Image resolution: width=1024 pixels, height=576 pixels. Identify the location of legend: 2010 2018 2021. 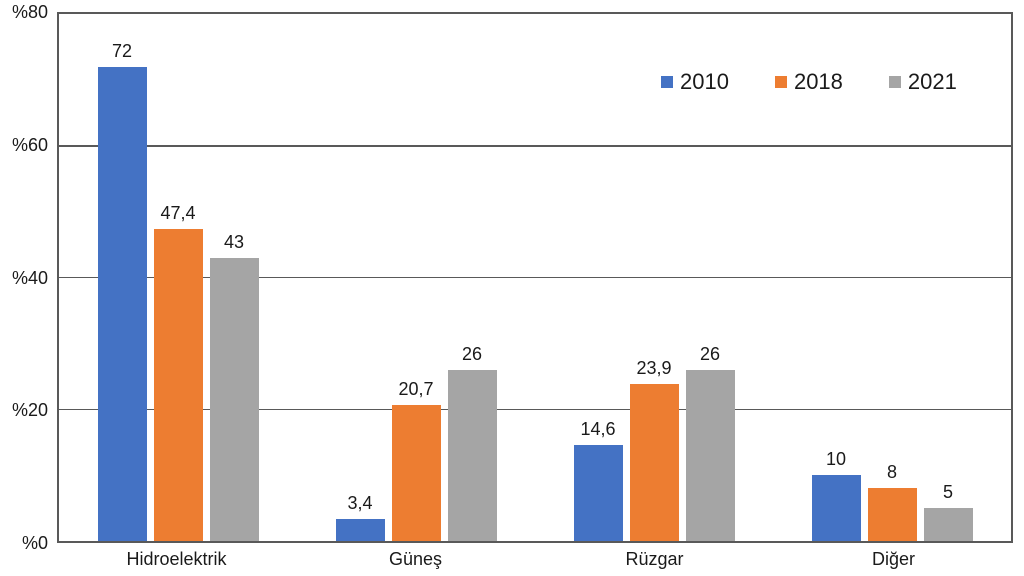
(809, 82).